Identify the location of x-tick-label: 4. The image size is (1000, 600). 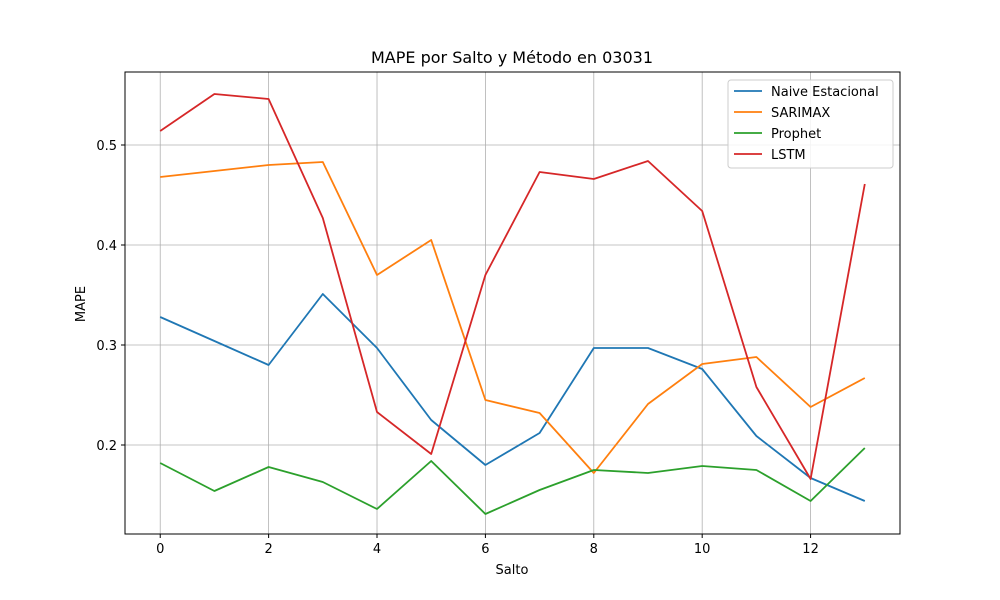
(377, 549).